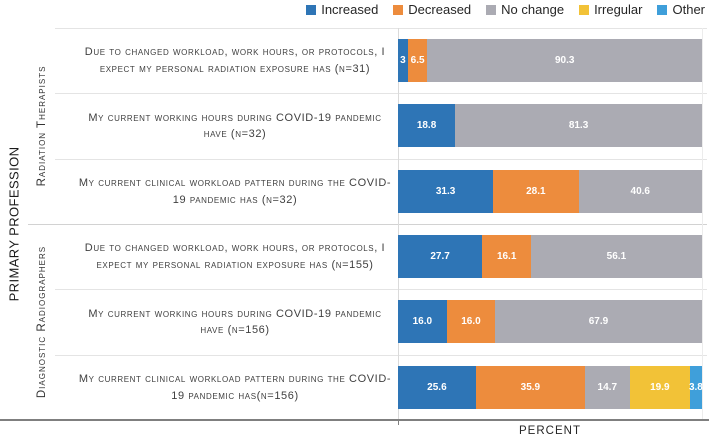 This screenshot has height=442, width=709. I want to click on bar-segment-decreased: 16.0, so click(471, 321).